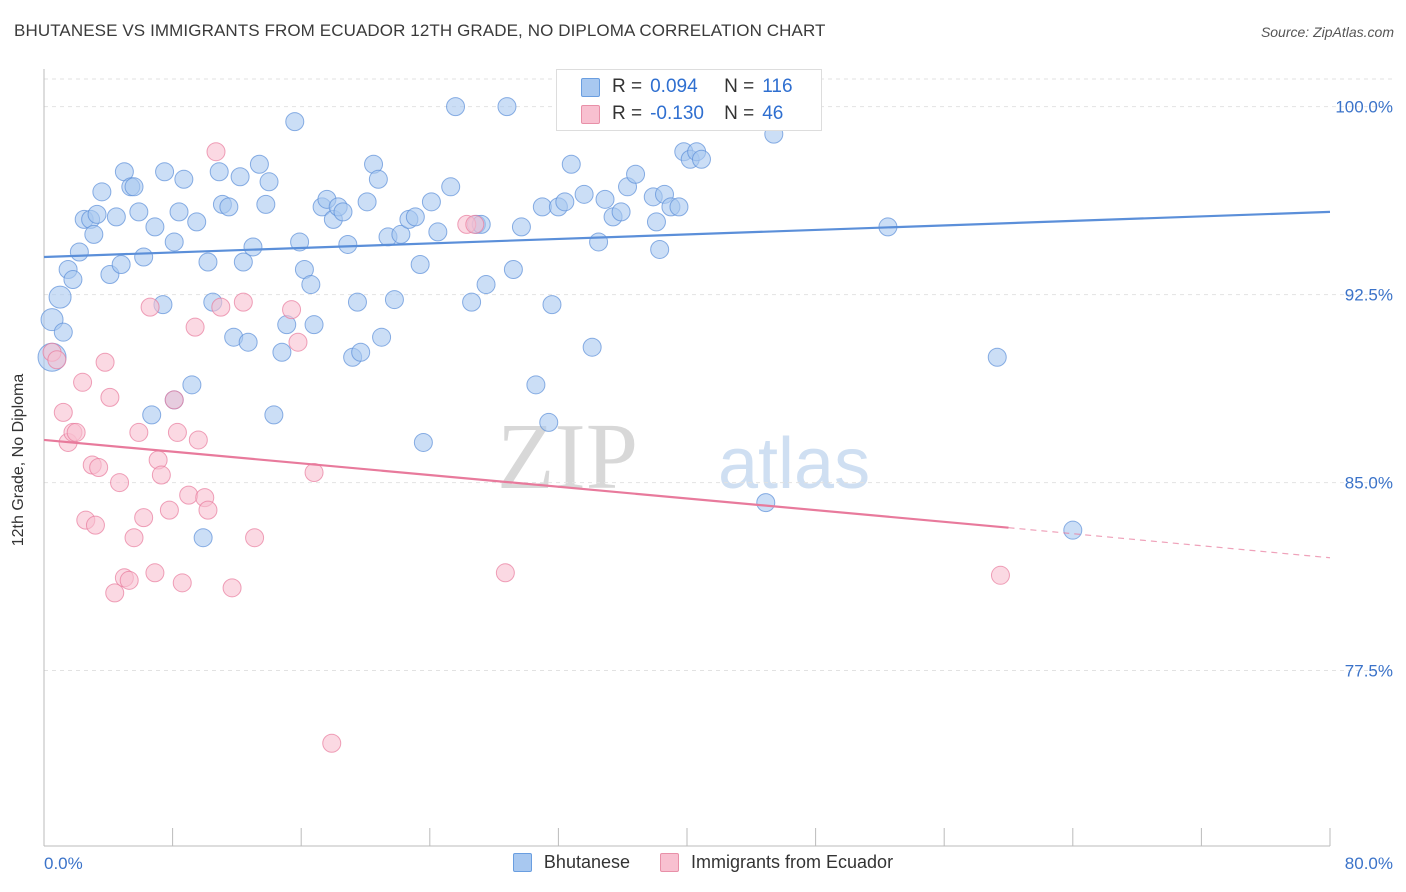 The image size is (1406, 892). I want to click on x-tick-label: 80.0%, so click(1369, 863).